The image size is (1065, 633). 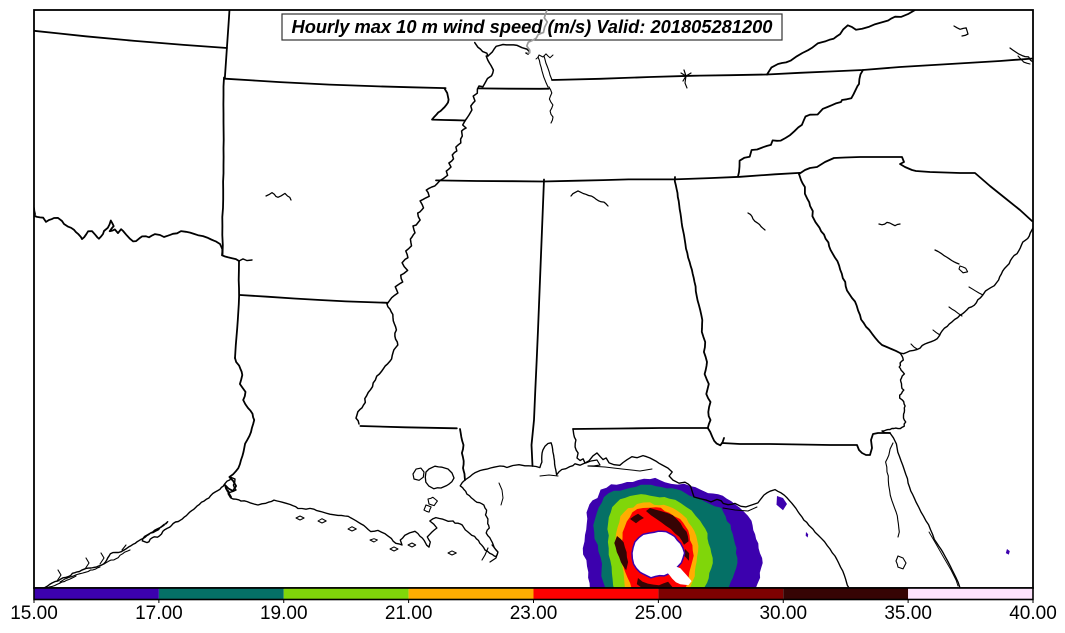 What do you see at coordinates (908, 613) in the screenshot?
I see `svg-text: 35.00` at bounding box center [908, 613].